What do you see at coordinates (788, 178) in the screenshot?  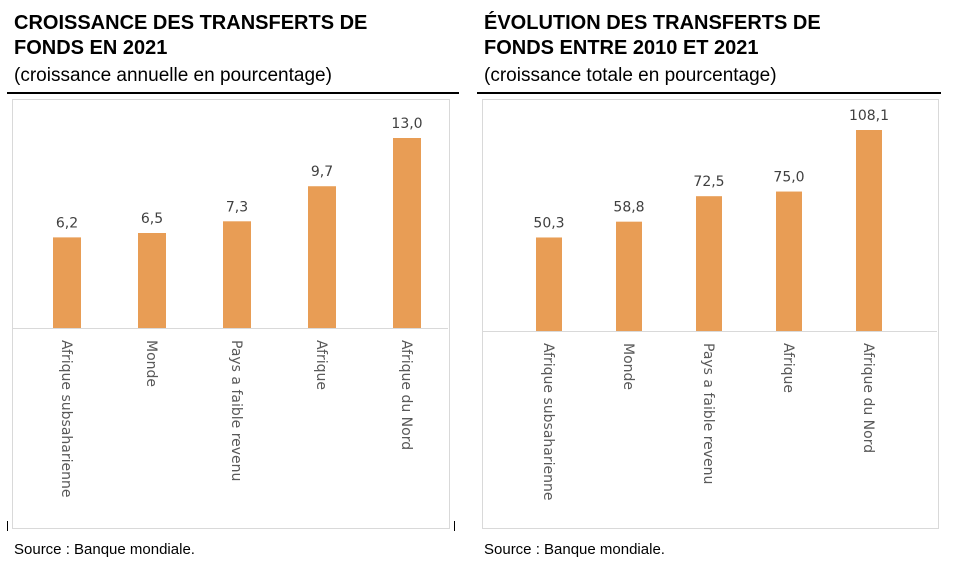 I see `data-label: 75,0` at bounding box center [788, 178].